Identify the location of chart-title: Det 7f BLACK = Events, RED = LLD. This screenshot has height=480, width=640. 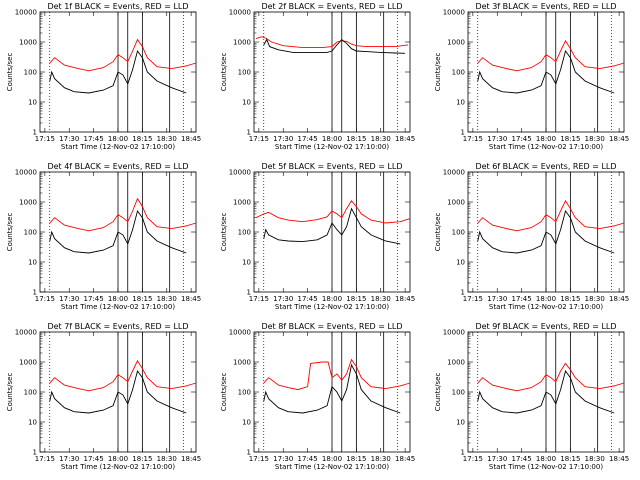
(117, 326).